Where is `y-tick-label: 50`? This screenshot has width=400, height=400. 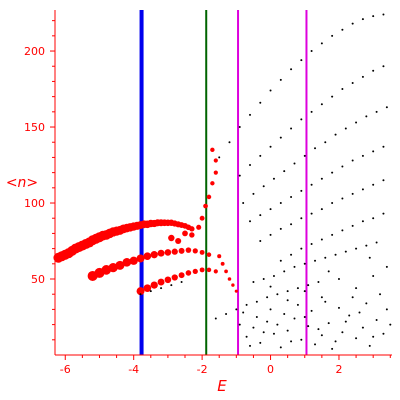 y-tick-label: 50 is located at coordinates (38, 279).